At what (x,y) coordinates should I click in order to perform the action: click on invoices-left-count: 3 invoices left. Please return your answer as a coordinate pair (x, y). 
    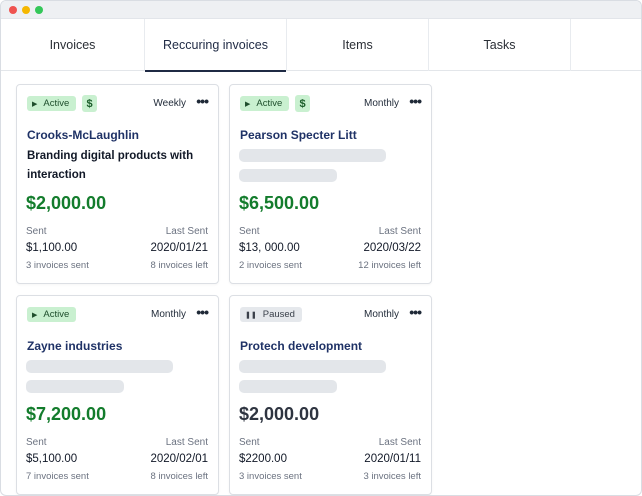
    Looking at the image, I should click on (392, 476).